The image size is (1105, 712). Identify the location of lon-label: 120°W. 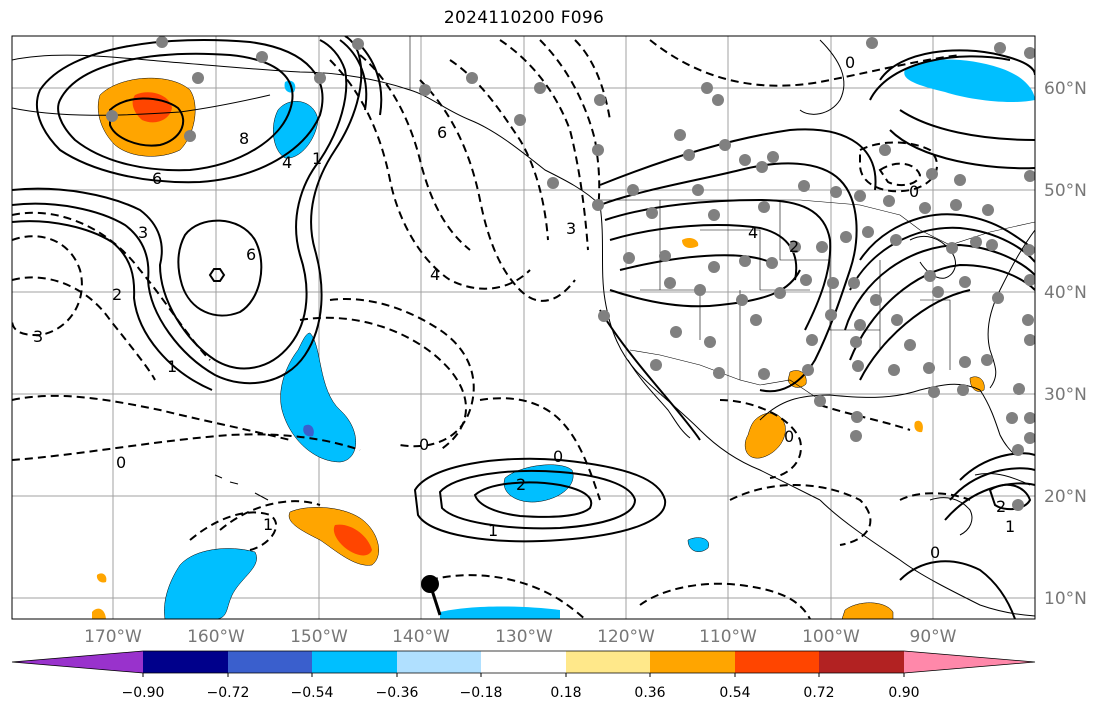
(626, 637).